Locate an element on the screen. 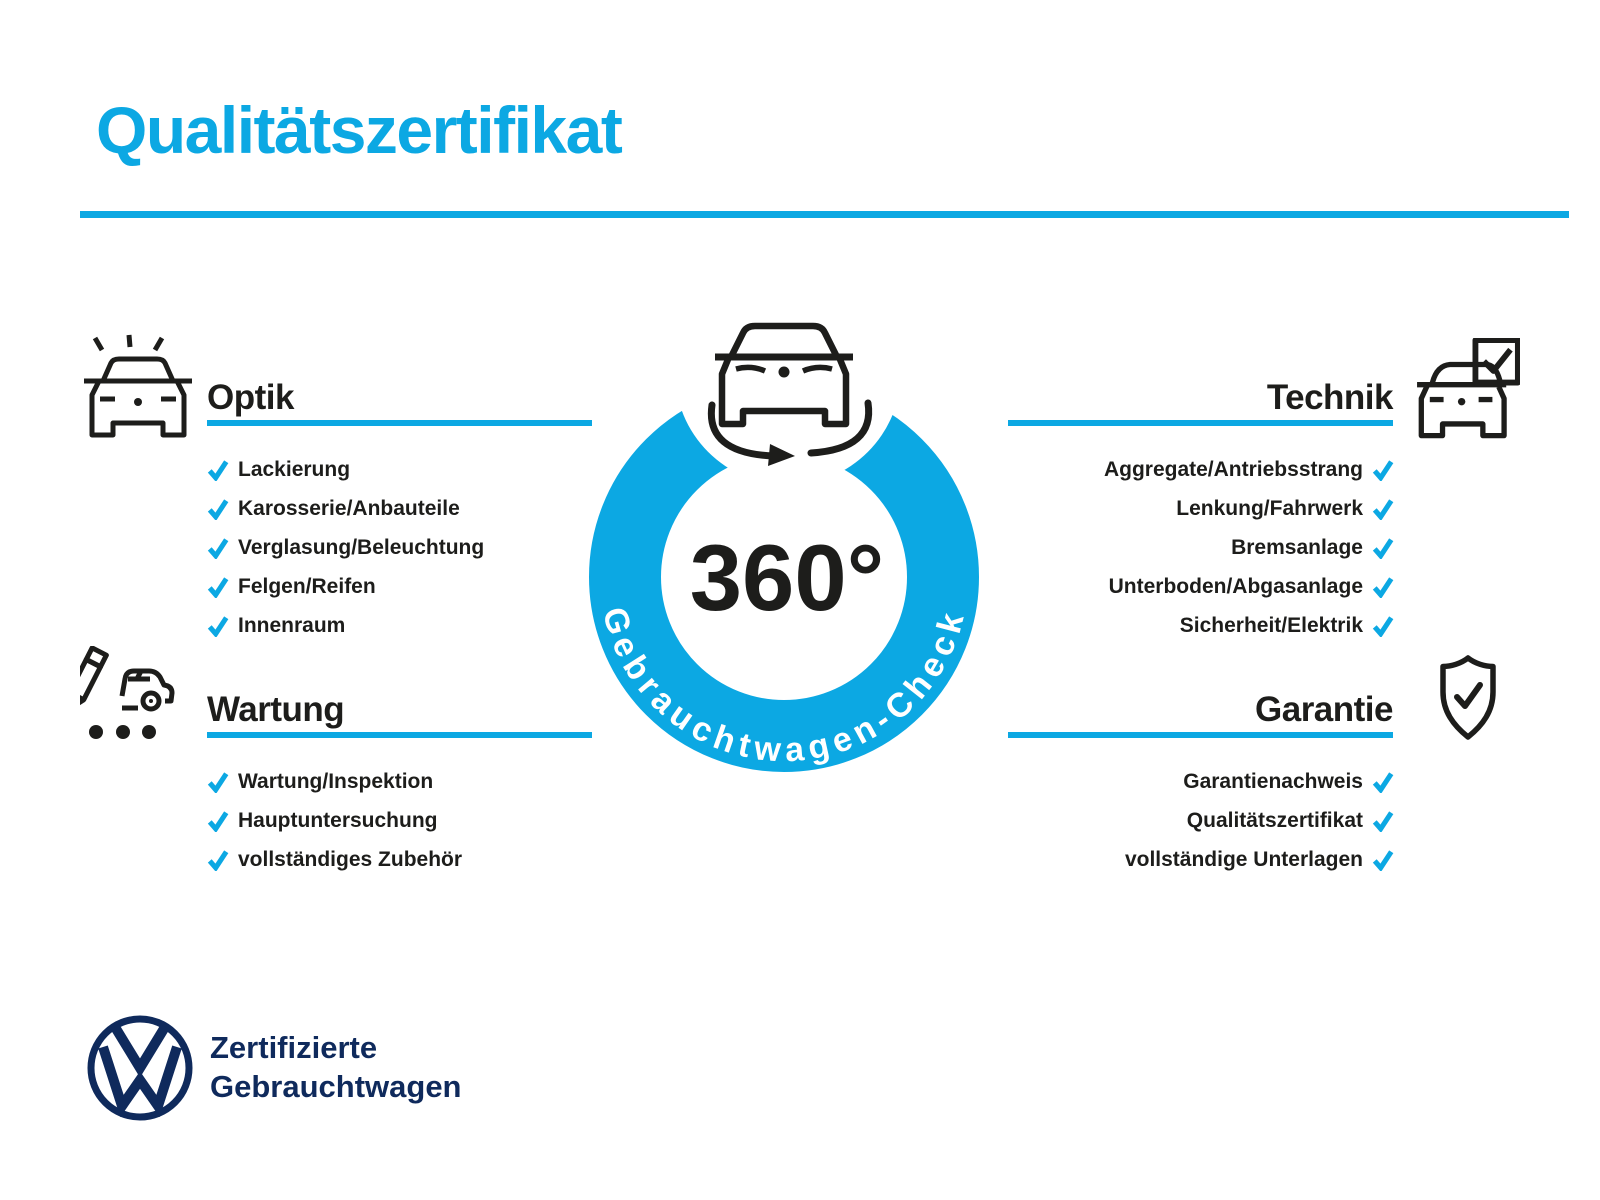 The height and width of the screenshot is (1200, 1600). shield-check-icon is located at coordinates (1468, 697).